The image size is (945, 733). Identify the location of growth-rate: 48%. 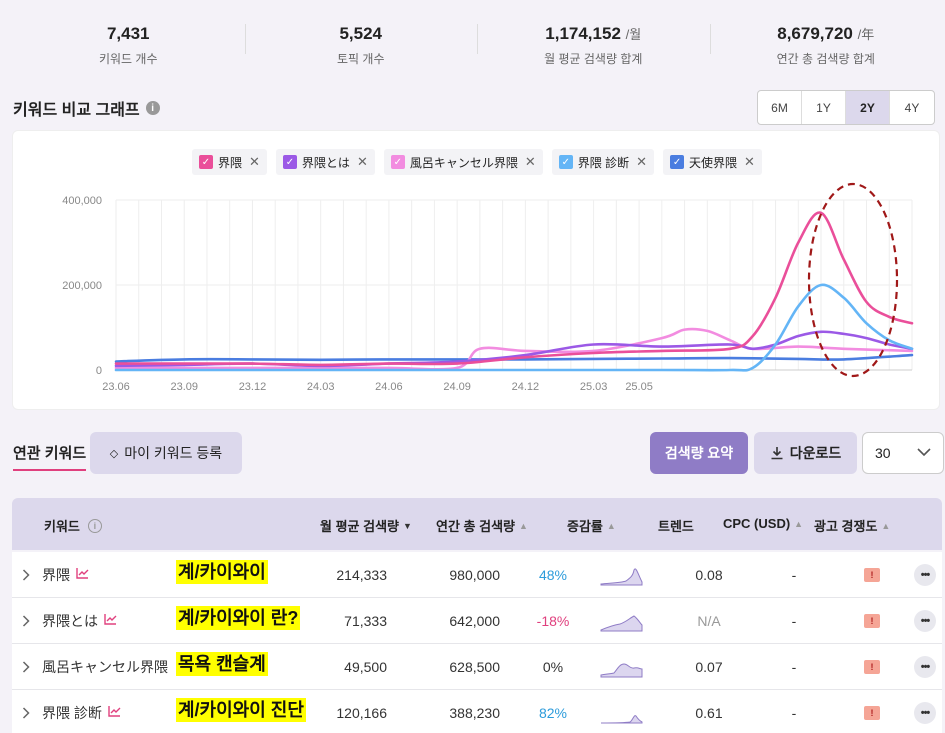
(553, 575).